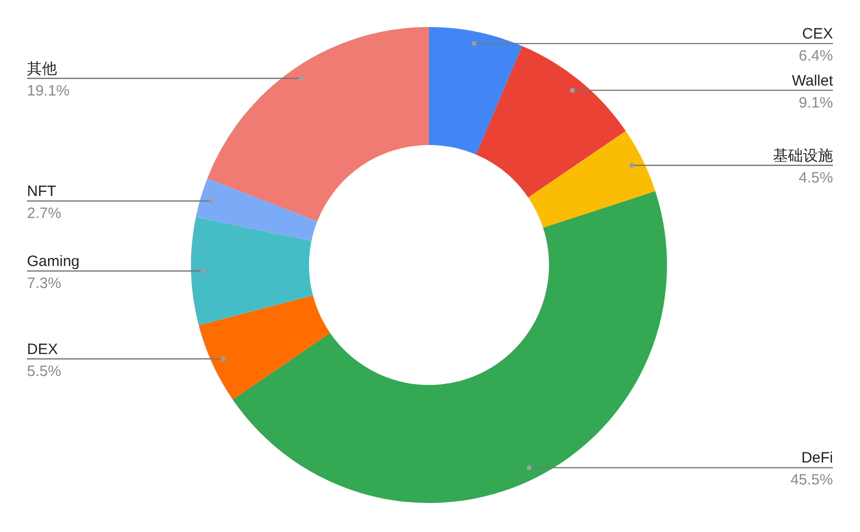  I want to click on data-label: 6.4%, so click(815, 56).